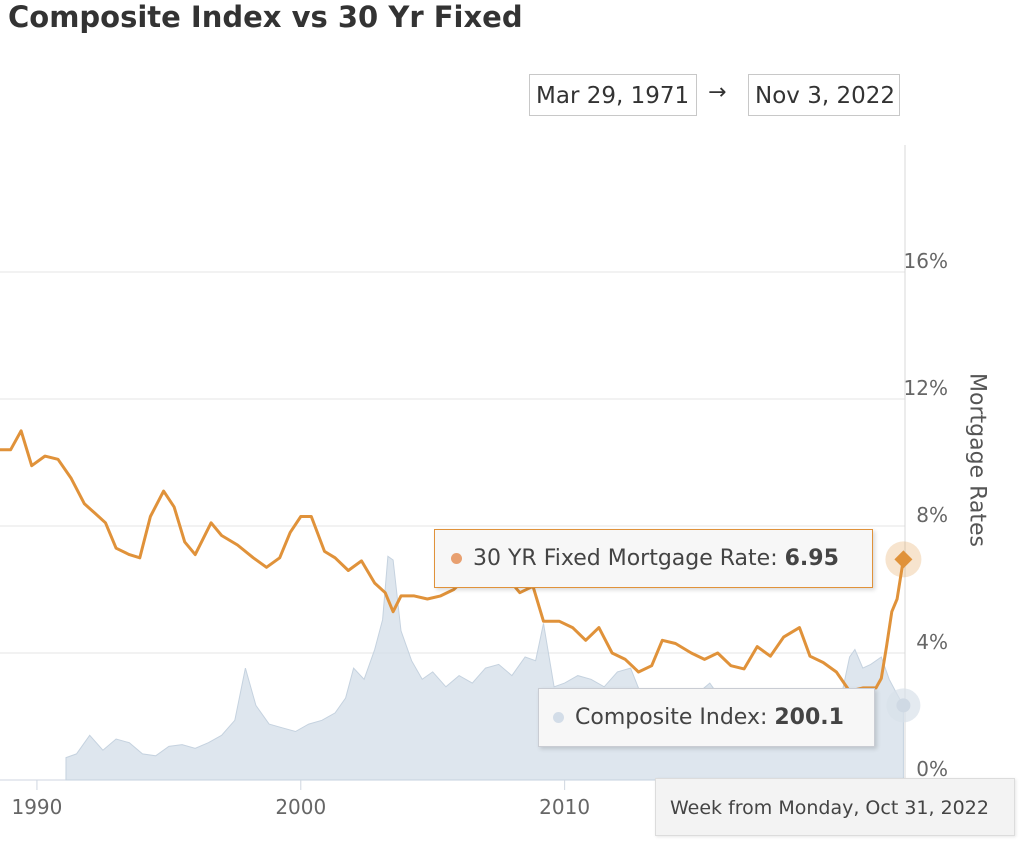 This screenshot has height=846, width=1024. What do you see at coordinates (811, 558) in the screenshot?
I see `mortgage-tooltip-value: 6.95` at bounding box center [811, 558].